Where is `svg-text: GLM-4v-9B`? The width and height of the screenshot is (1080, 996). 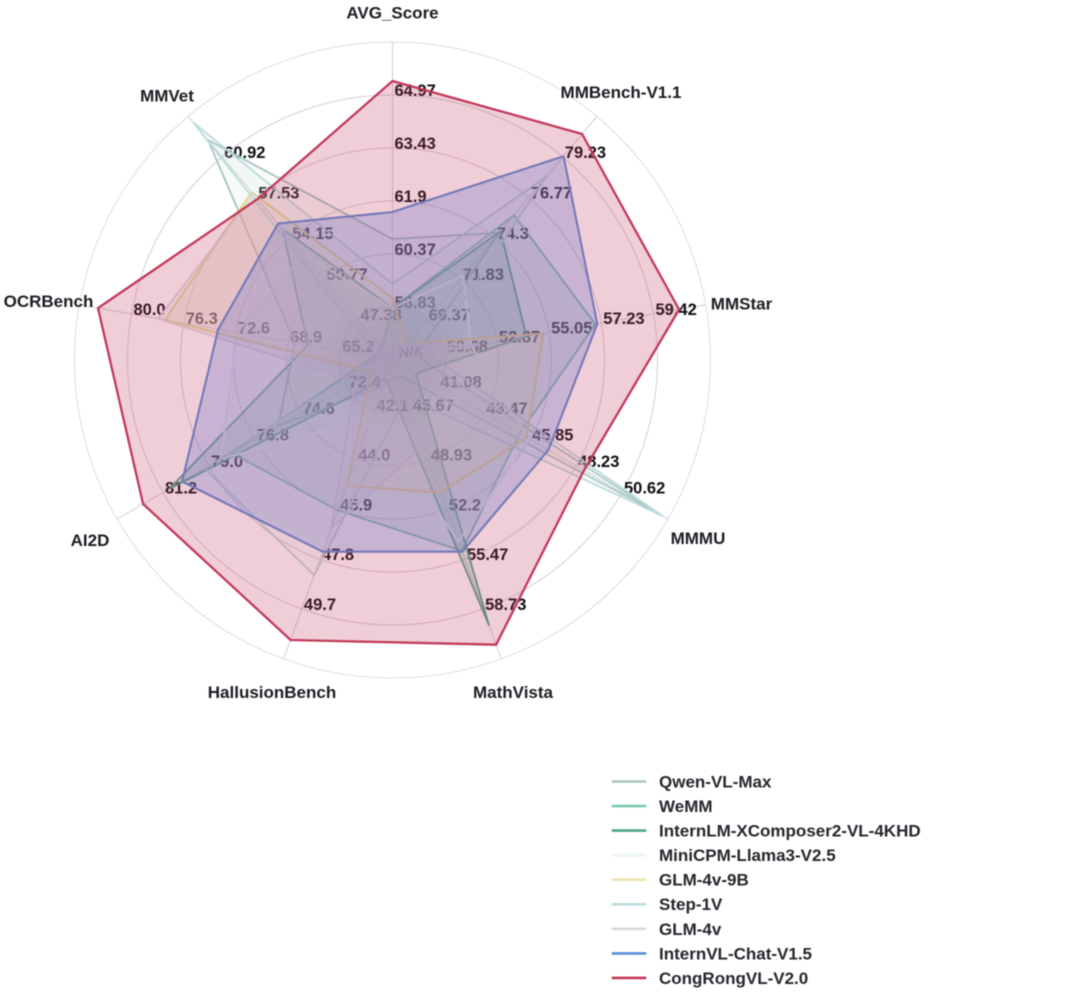 svg-text: GLM-4v-9B is located at coordinates (704, 880).